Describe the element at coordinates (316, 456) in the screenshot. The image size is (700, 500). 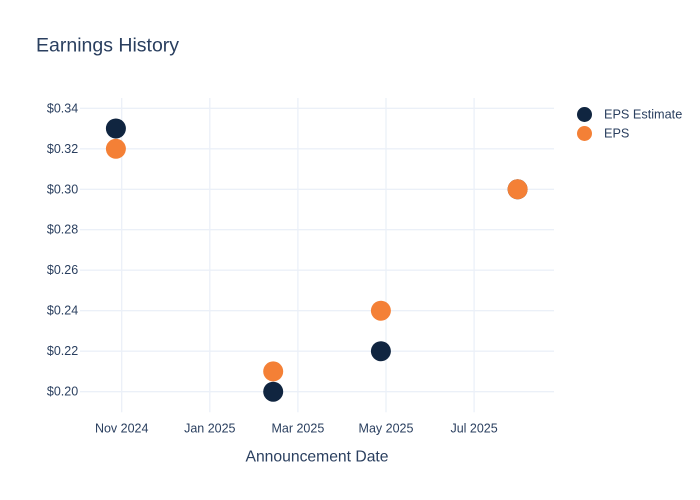
I see `svg-text: Announcement Date` at that location.